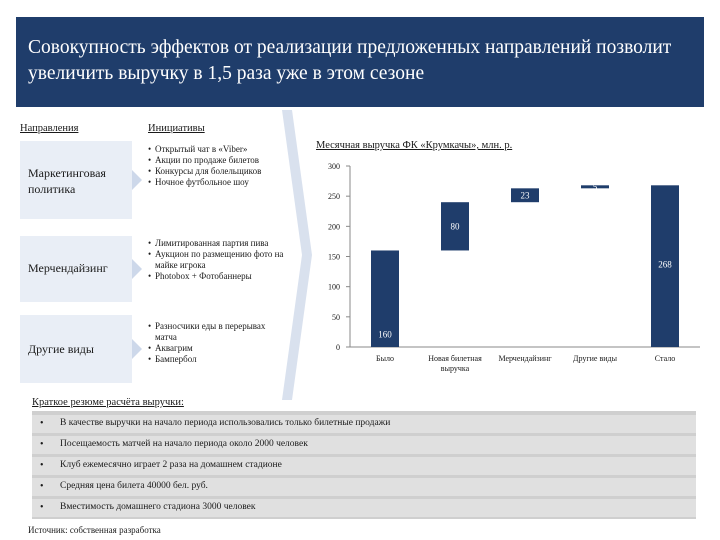 This screenshot has height=540, width=720. Describe the element at coordinates (334, 166) in the screenshot. I see `y-tick-label: 300` at that location.